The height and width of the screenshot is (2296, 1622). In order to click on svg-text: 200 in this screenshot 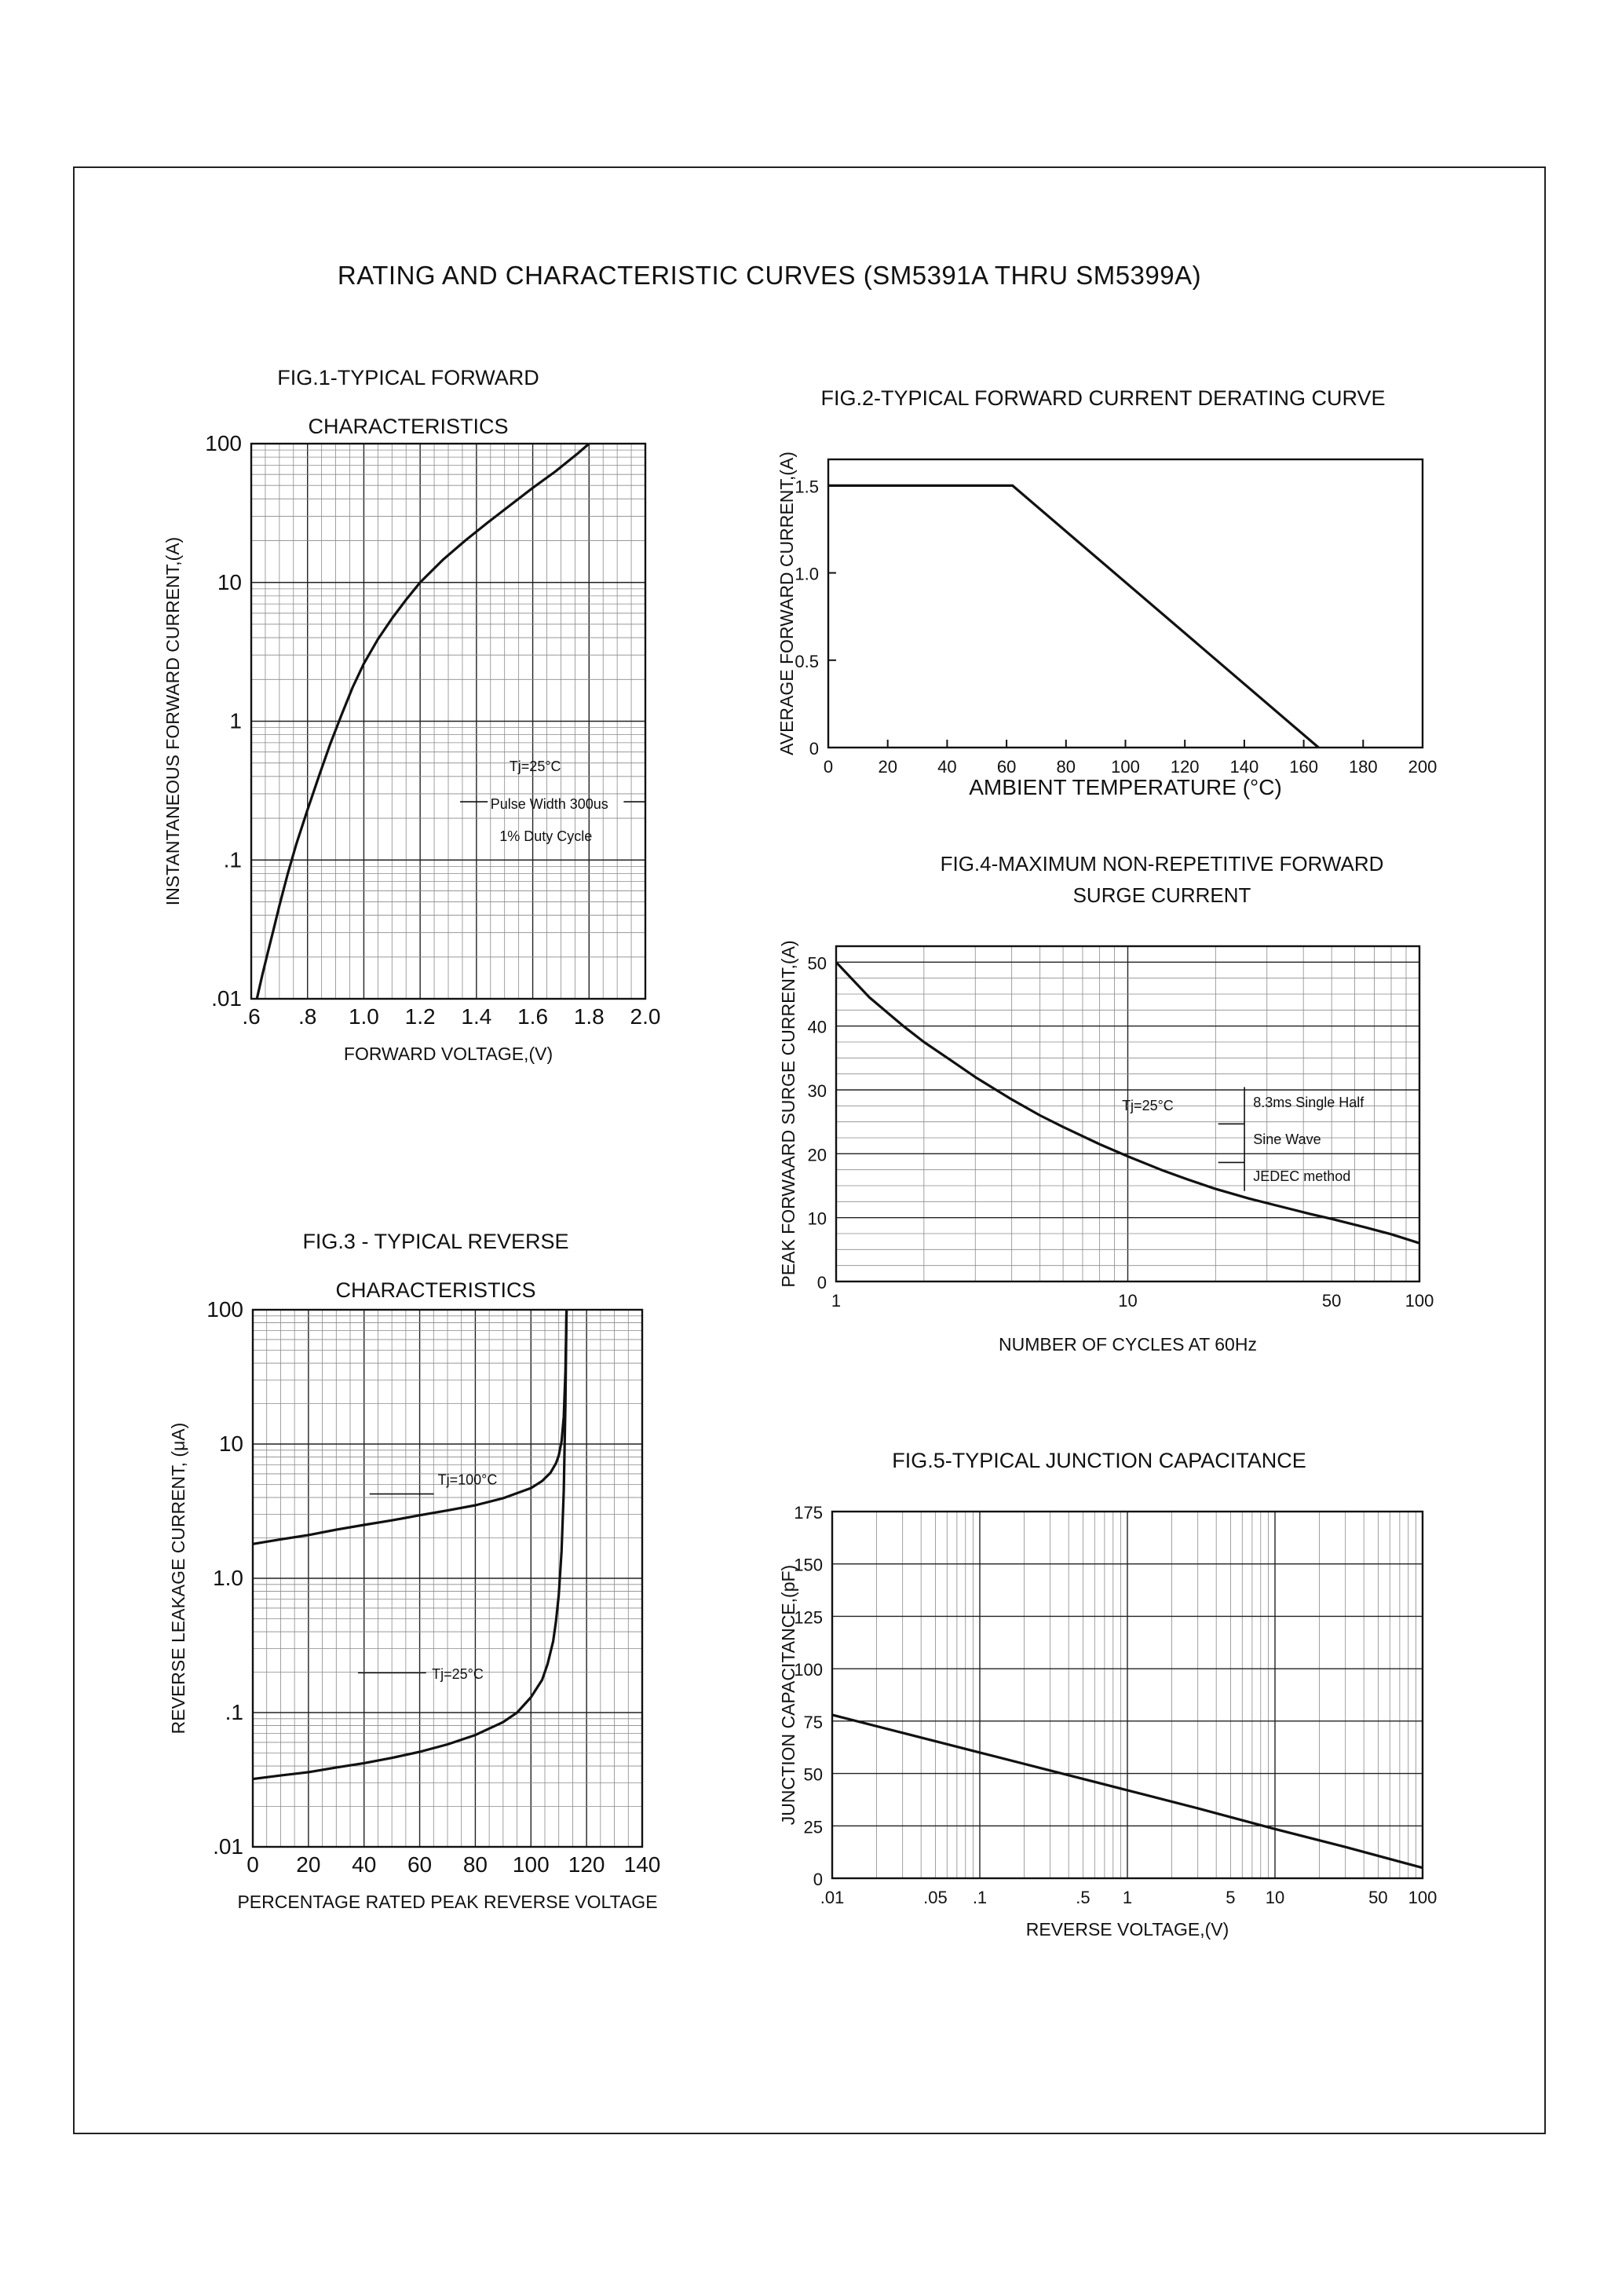, I will do `click(1423, 767)`.